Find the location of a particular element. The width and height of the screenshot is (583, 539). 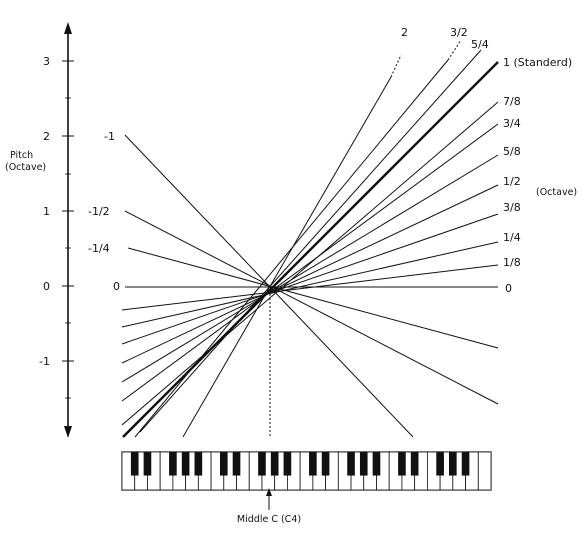

tick-label-3: 3 is located at coordinates (46, 61).